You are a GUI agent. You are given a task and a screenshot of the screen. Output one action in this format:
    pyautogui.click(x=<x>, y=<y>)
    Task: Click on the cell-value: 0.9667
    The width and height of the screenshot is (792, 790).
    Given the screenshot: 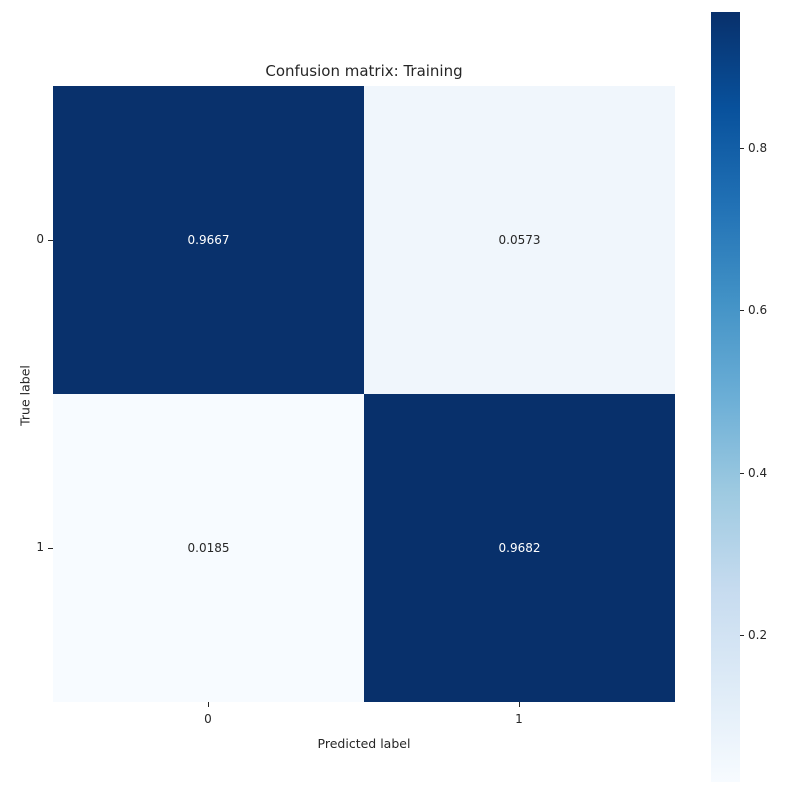 What is the action you would take?
    pyautogui.click(x=208, y=240)
    